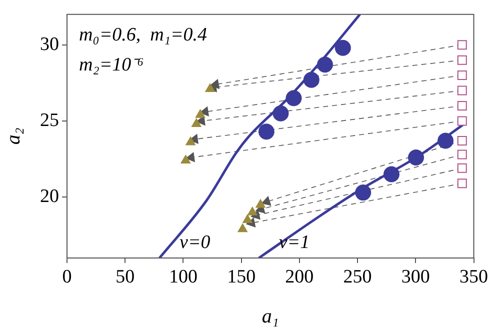 Image resolution: width=491 pixels, height=329 pixels. What do you see at coordinates (183, 277) in the screenshot?
I see `x-tick-label: 100` at bounding box center [183, 277].